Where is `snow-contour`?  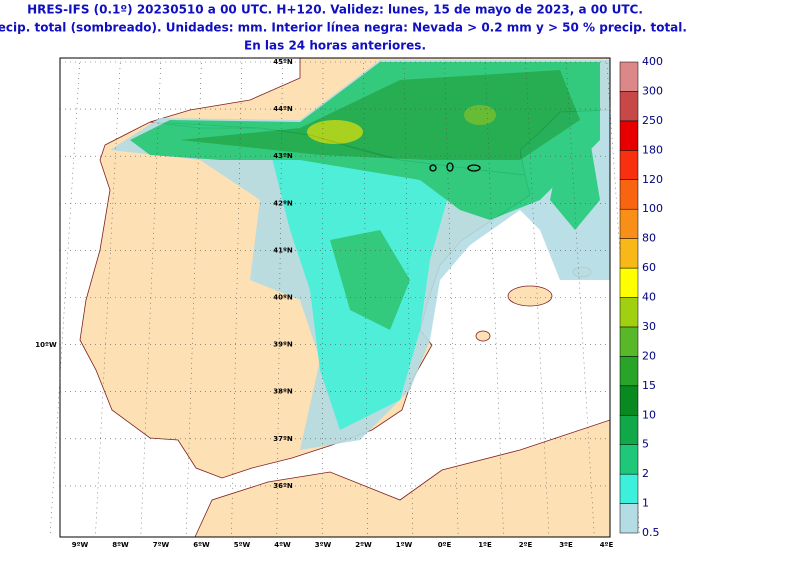
snow-contour is located at coordinates (455, 167).